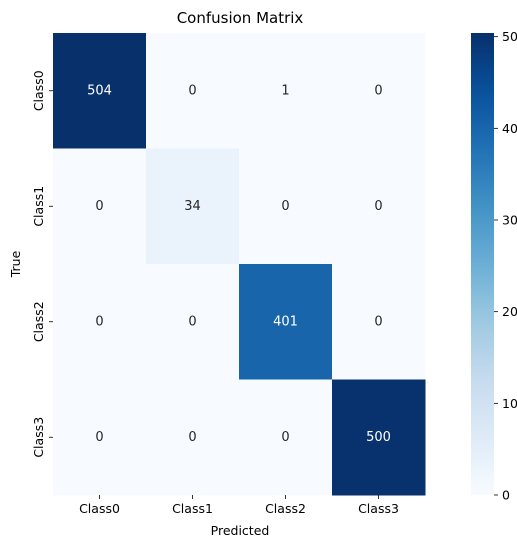 This screenshot has width=517, height=547. I want to click on x-tick-label: Class2, so click(285, 508).